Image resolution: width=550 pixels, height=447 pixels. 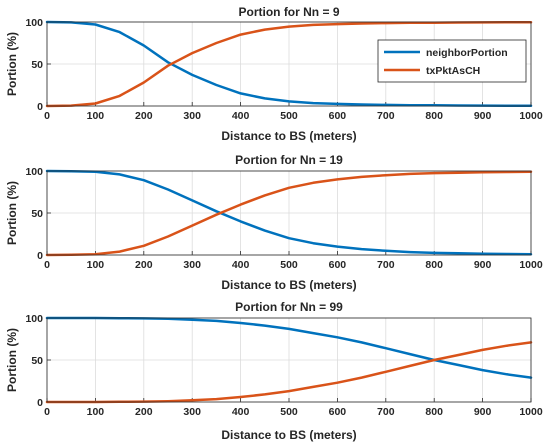 I want to click on chart-title: Portion for Nn = 99, so click(x=289, y=307).